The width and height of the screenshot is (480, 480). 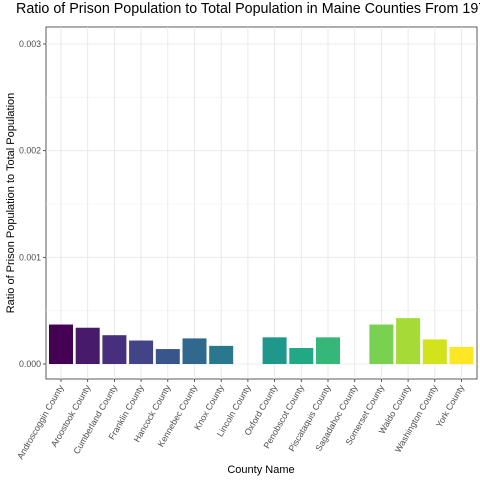 I want to click on x-axis-title: County Name, so click(x=260, y=470).